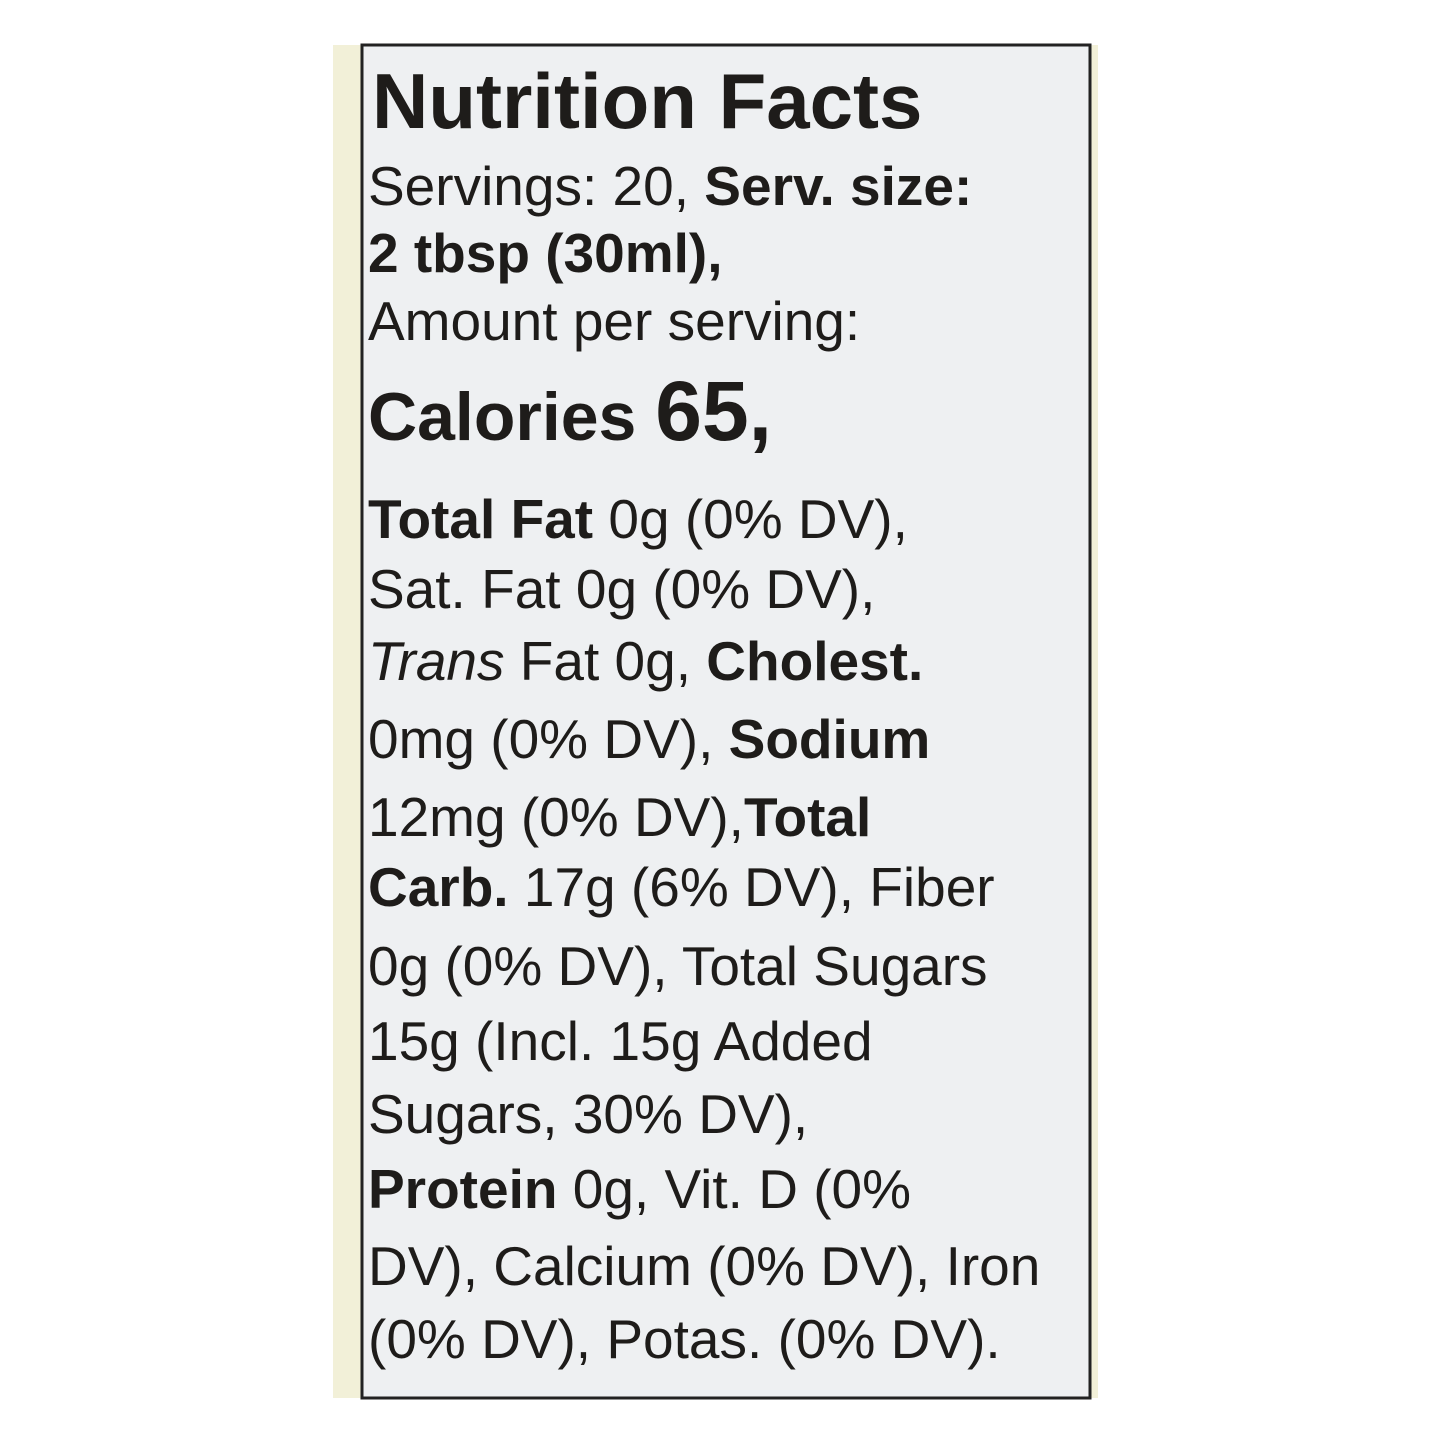 Image resolution: width=1445 pixels, height=1445 pixels. I want to click on label-line: Carb. 17g (6% DV), Fiber, so click(681, 887).